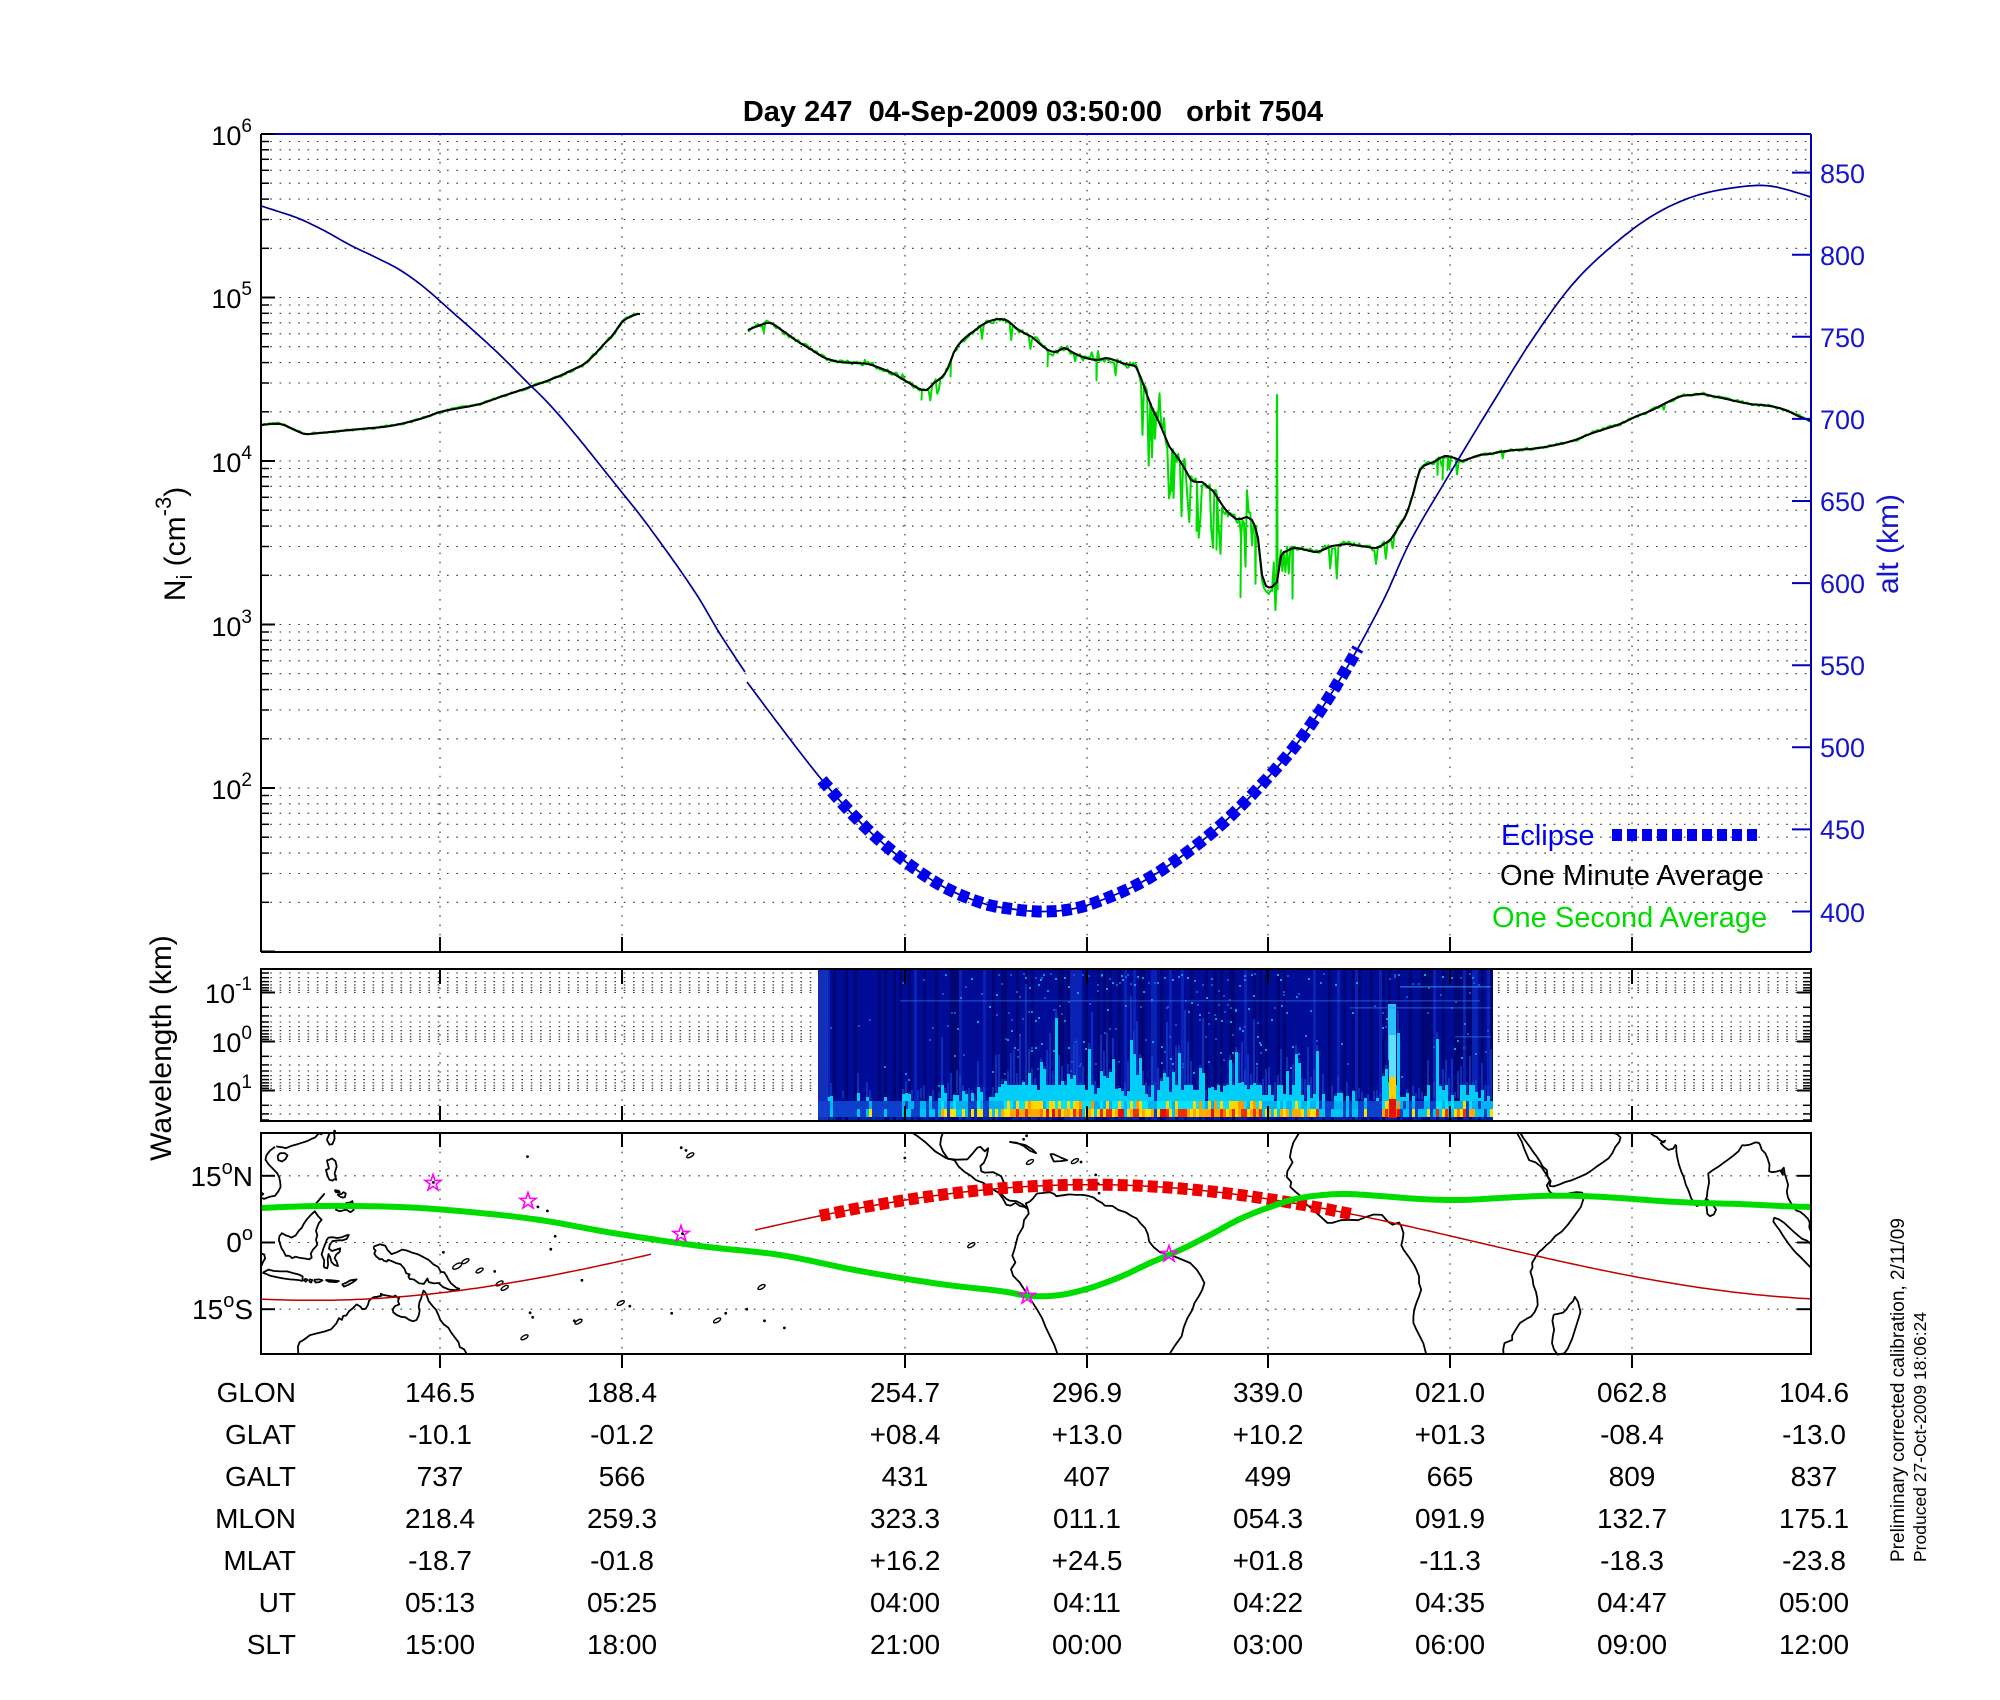 The height and width of the screenshot is (1700, 2000). I want to click on svg-text: One Minute Average, so click(1632, 876).